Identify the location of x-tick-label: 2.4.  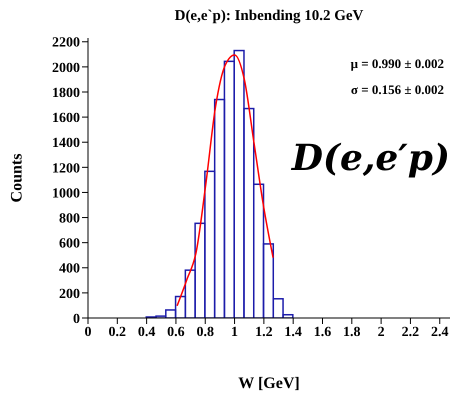
(439, 332).